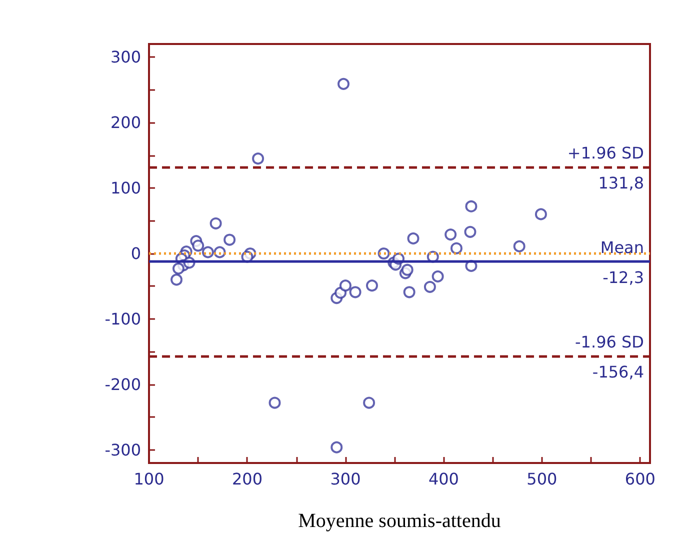  Describe the element at coordinates (125, 188) in the screenshot. I see `y-tick-label: 100` at that location.